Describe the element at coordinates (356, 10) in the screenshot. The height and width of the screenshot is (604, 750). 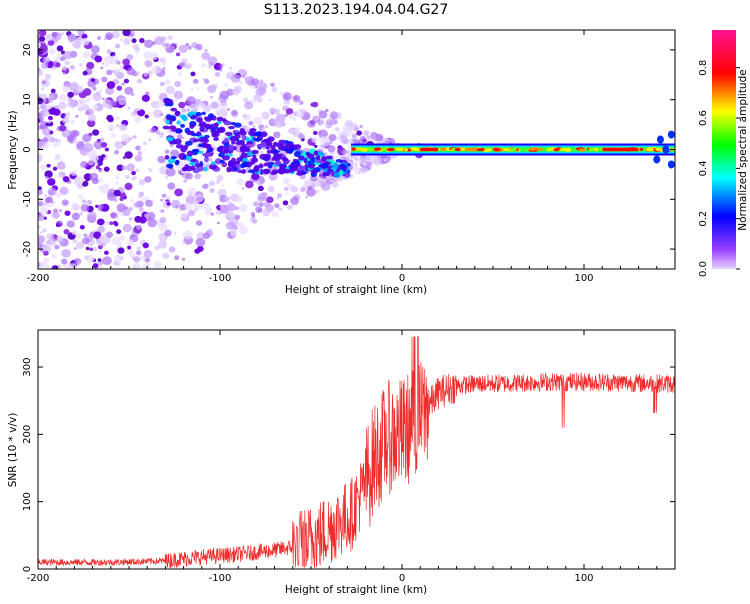
I see `chart-title: S113.2023.194.04.04.G27` at that location.